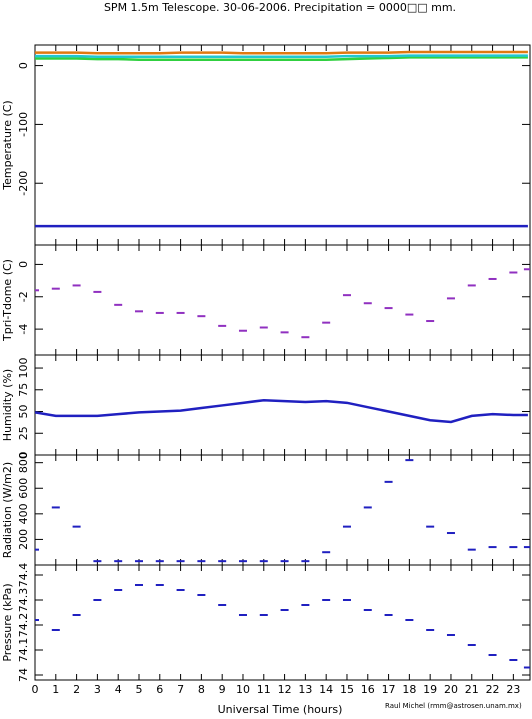 The height and width of the screenshot is (719, 532). Describe the element at coordinates (493, 689) in the screenshot. I see `x-tick-label: 22` at that location.